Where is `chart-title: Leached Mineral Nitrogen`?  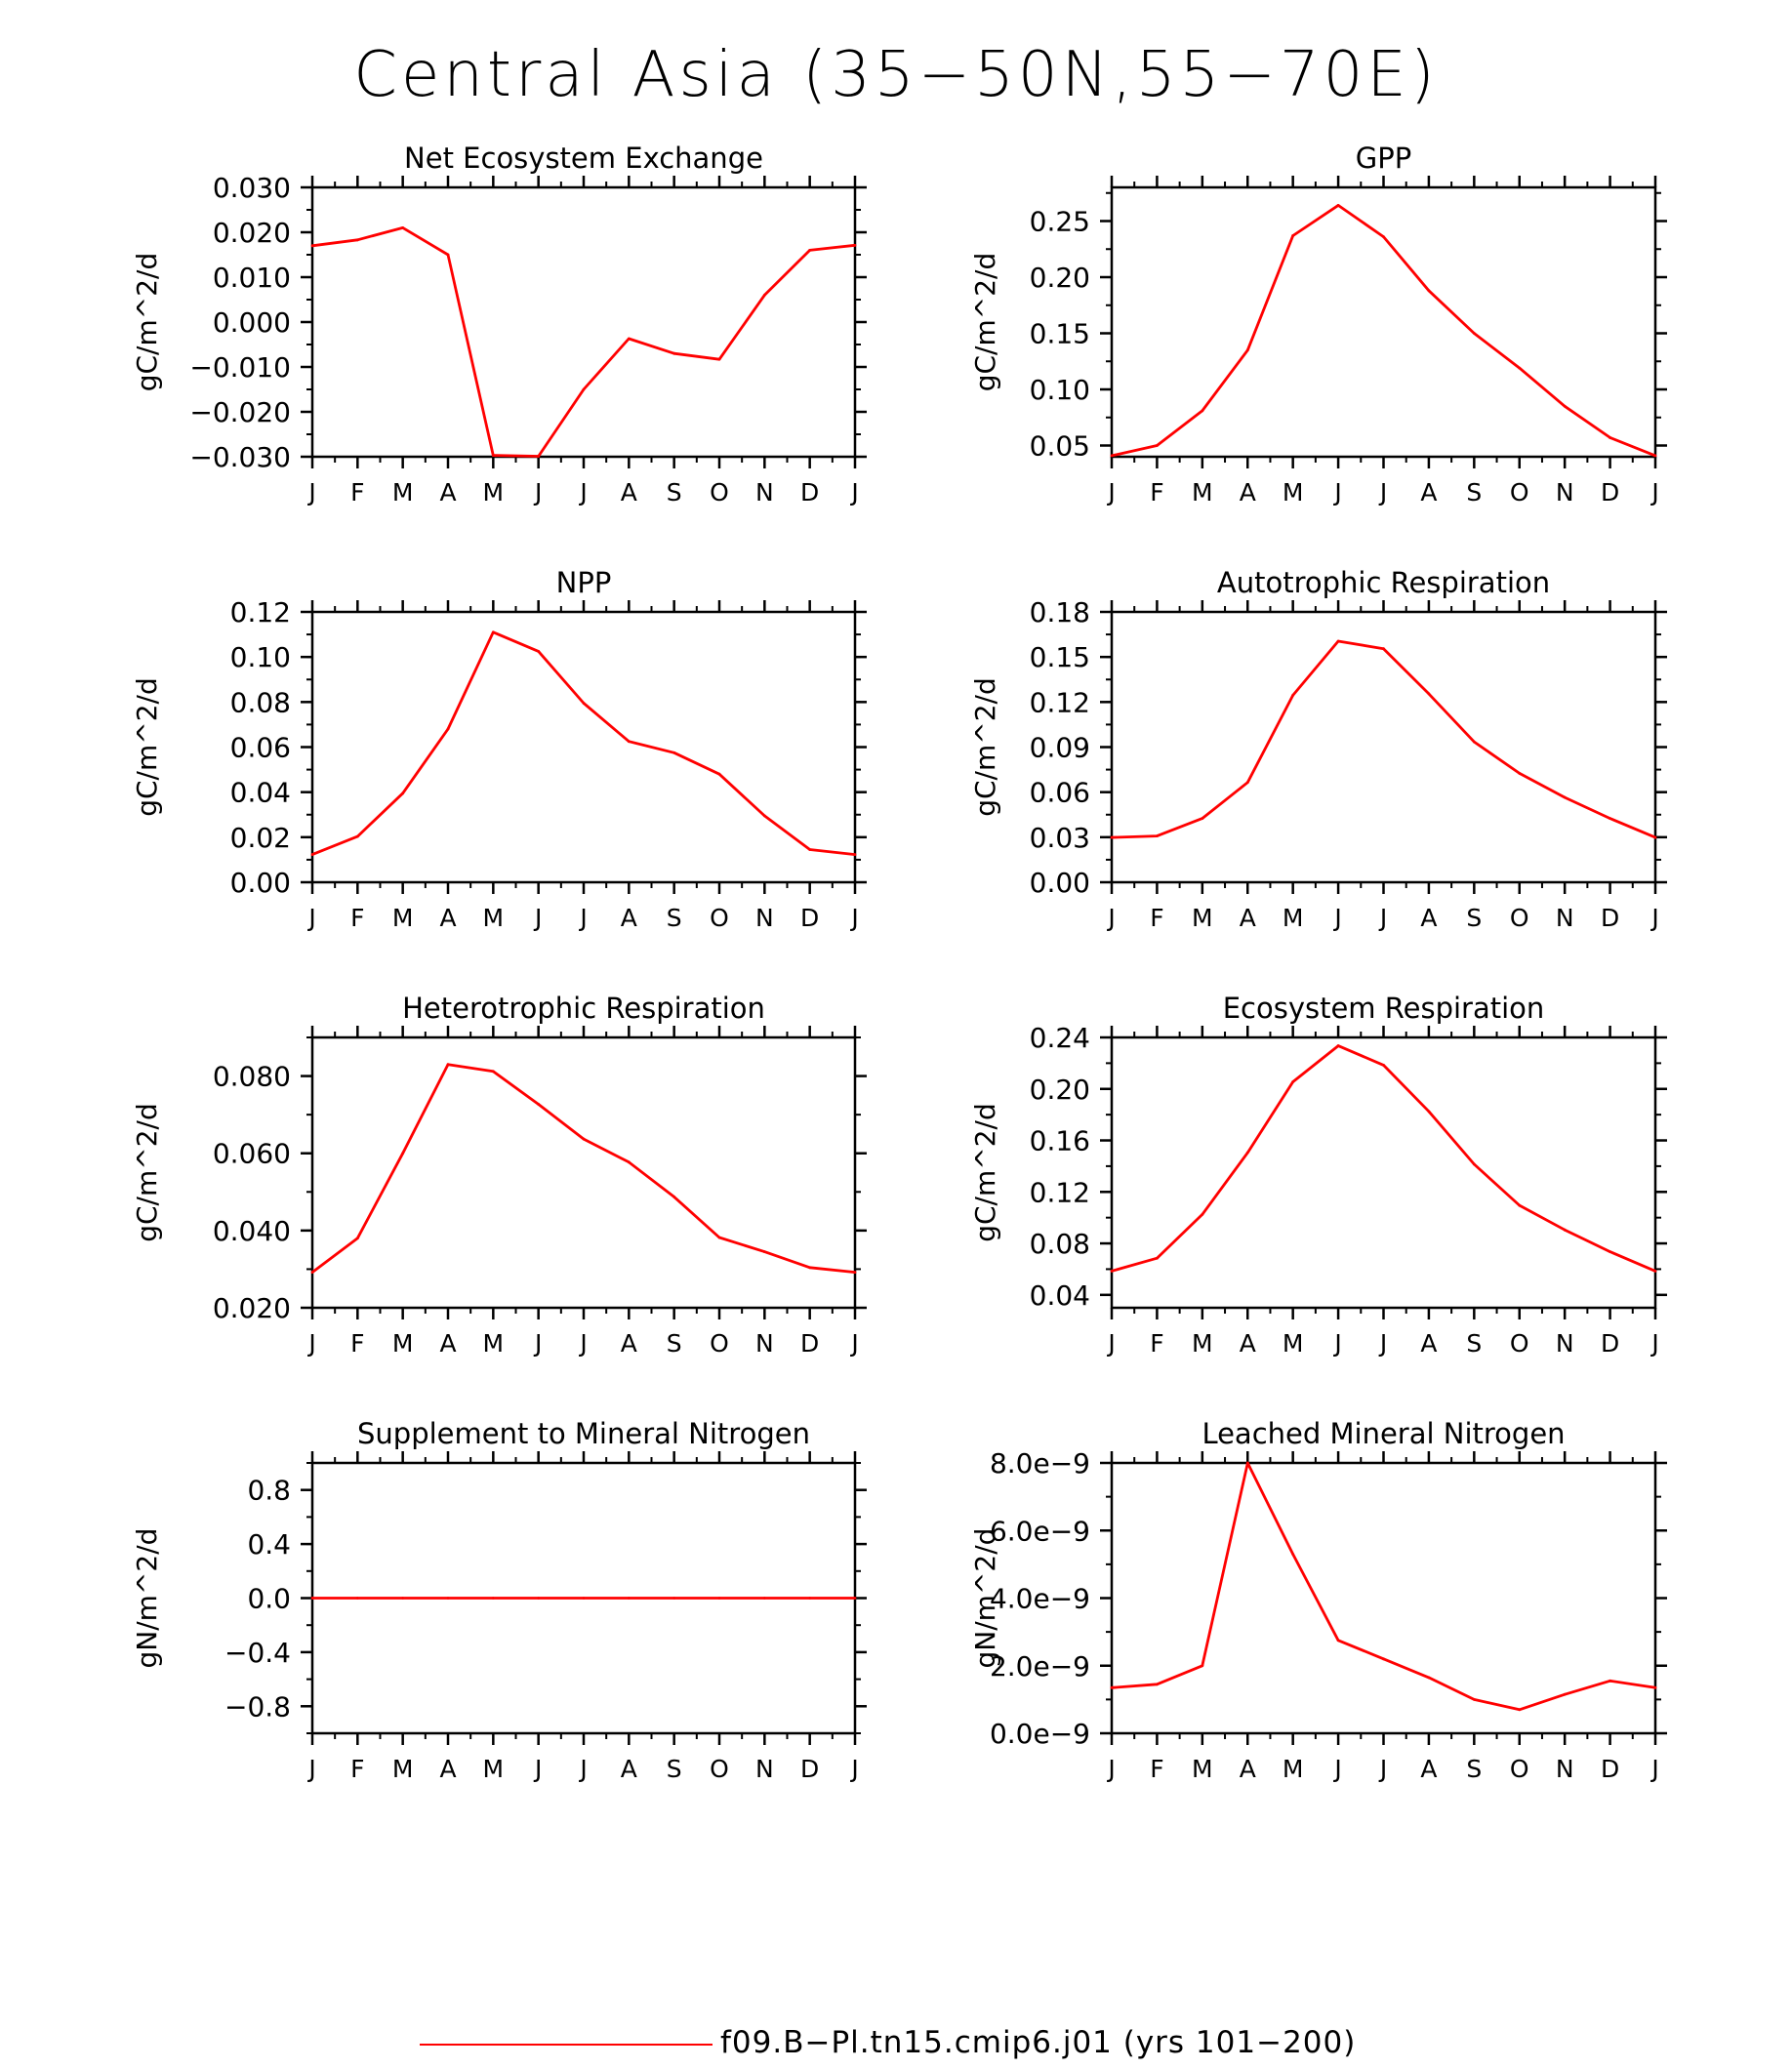
chart-title: Leached Mineral Nitrogen is located at coordinates (1383, 1433).